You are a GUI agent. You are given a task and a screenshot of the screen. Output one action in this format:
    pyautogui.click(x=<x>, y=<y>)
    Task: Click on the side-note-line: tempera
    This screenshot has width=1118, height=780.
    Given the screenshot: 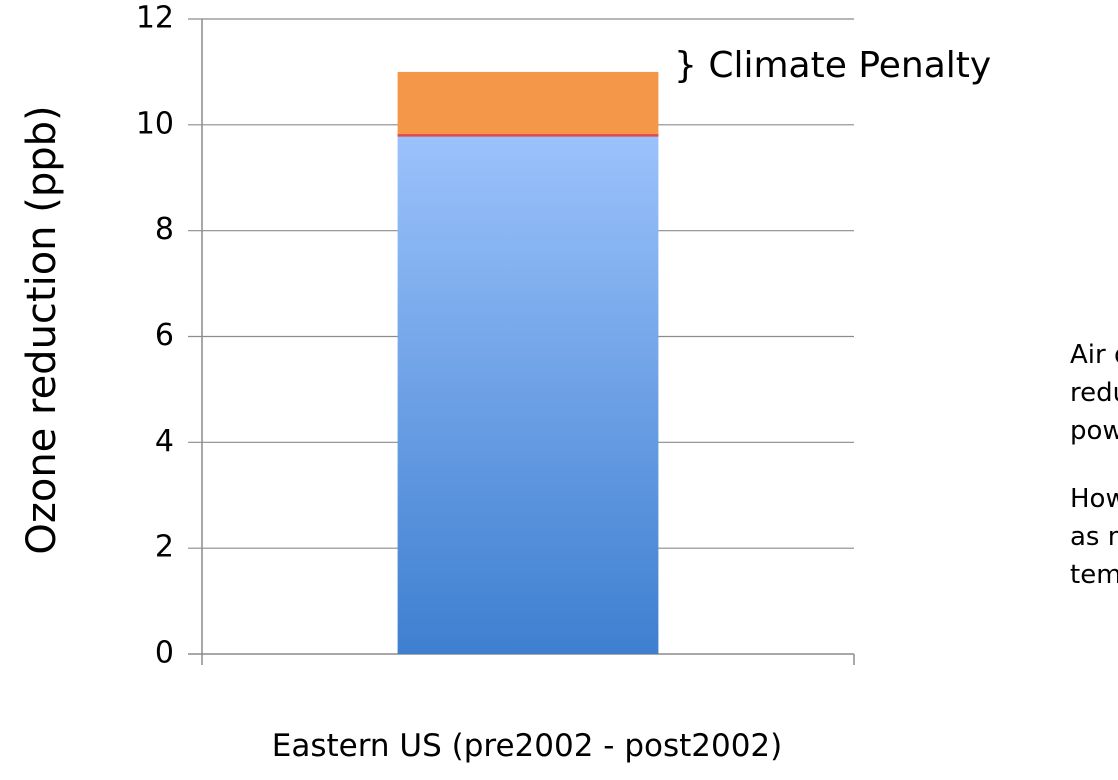 What is the action you would take?
    pyautogui.click(x=1094, y=575)
    